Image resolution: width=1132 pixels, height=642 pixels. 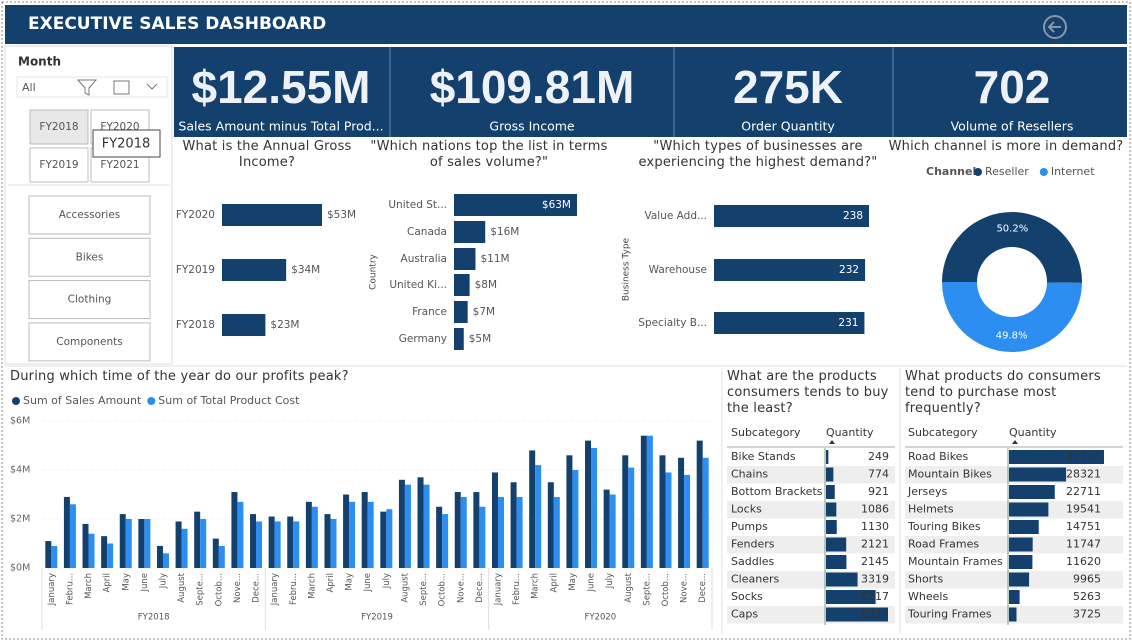 What do you see at coordinates (848, 323) in the screenshot?
I see `data-label: 231` at bounding box center [848, 323].